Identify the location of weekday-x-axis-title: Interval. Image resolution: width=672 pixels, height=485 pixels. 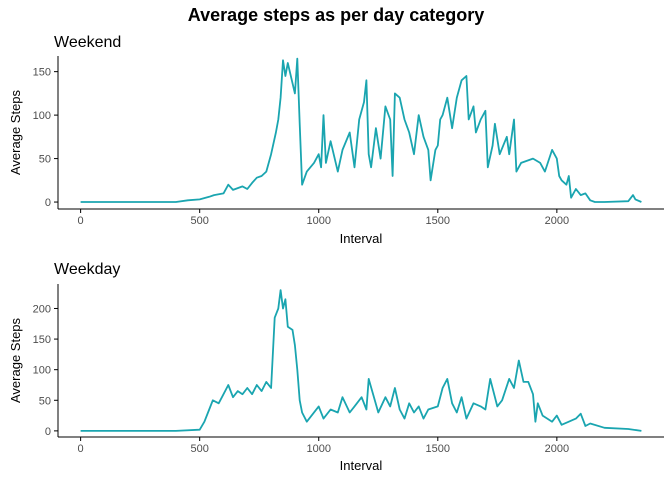
(361, 465).